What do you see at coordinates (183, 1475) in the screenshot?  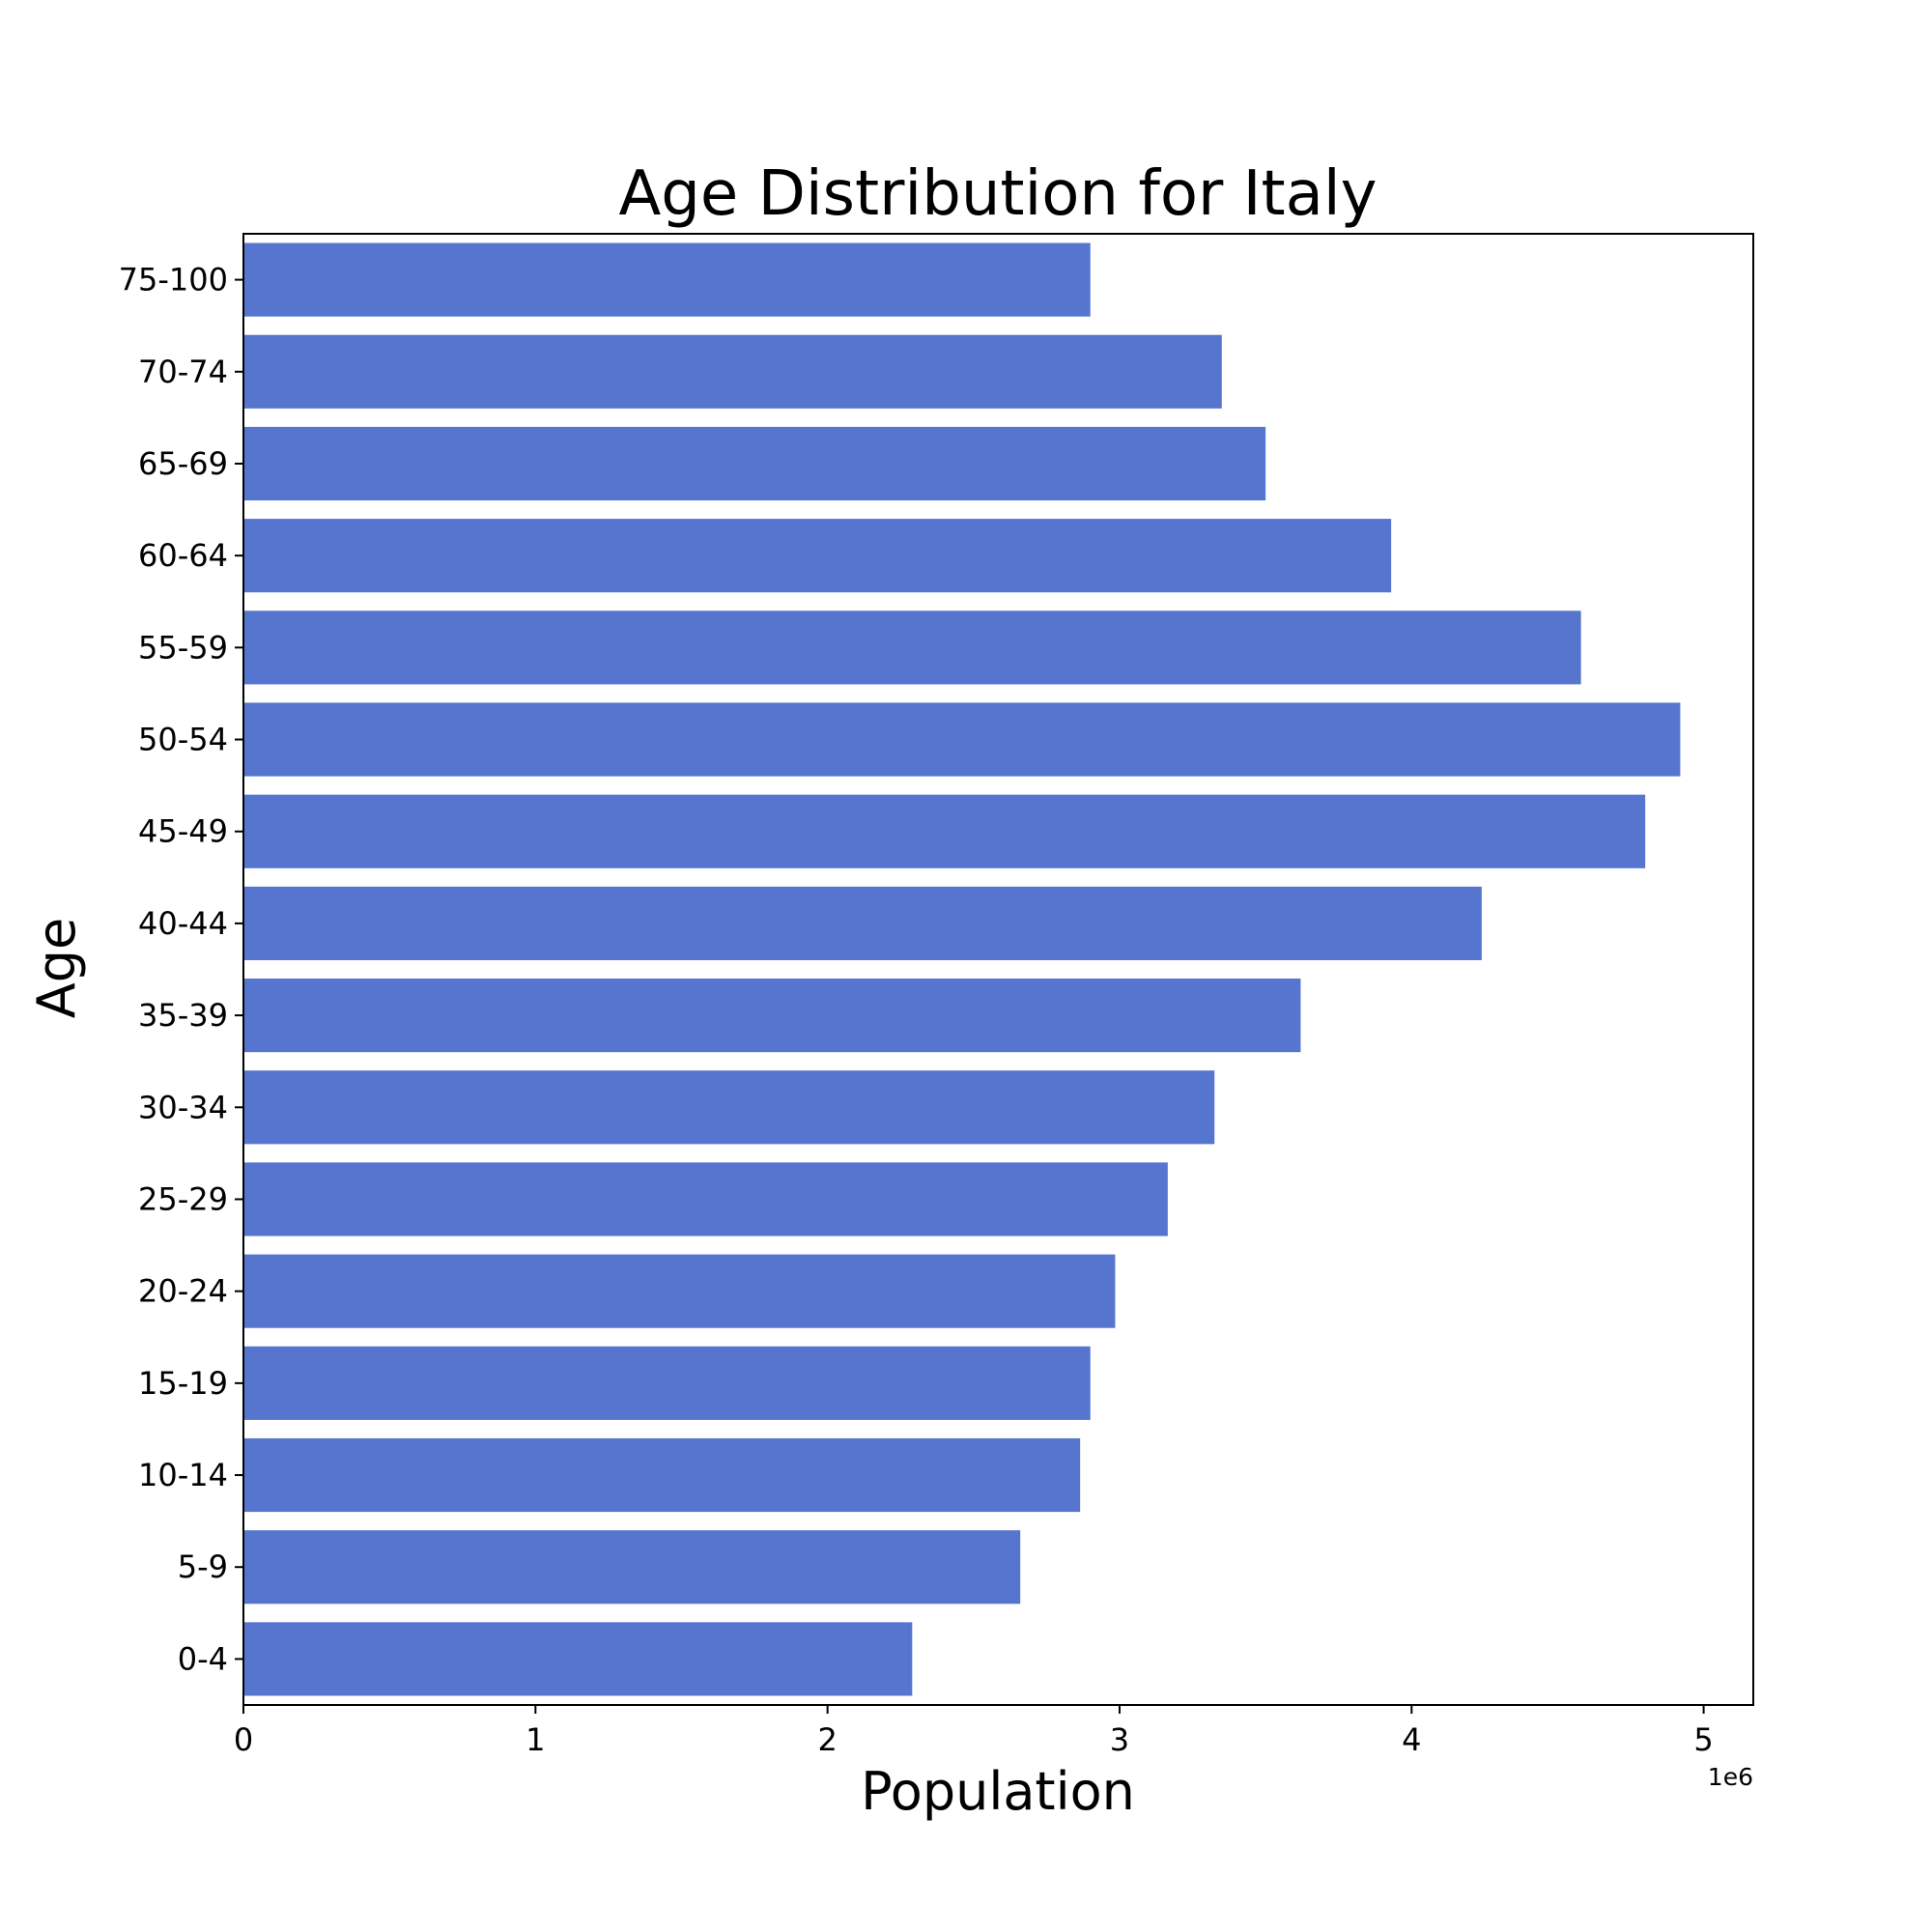 I see `y-tick-label-10-14: 10-14` at bounding box center [183, 1475].